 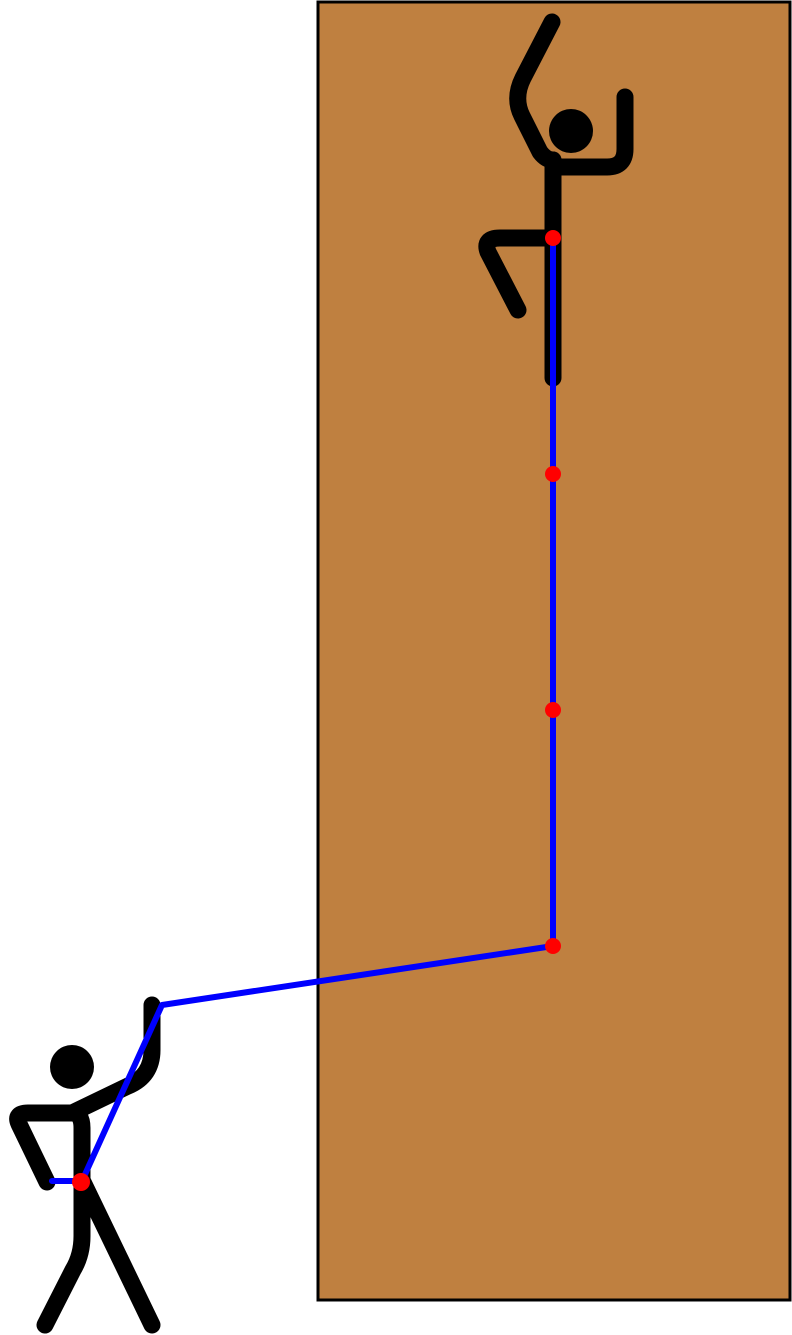 I want to click on belay-point, so click(x=81, y=1182).